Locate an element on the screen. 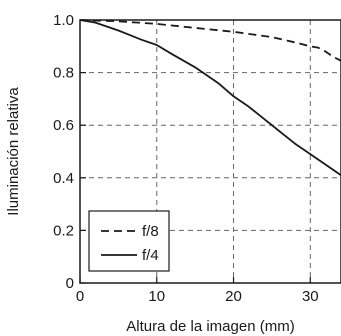 Image resolution: width=341 pixels, height=336 pixels. legend-label-f4: f/4 is located at coordinates (150, 255).